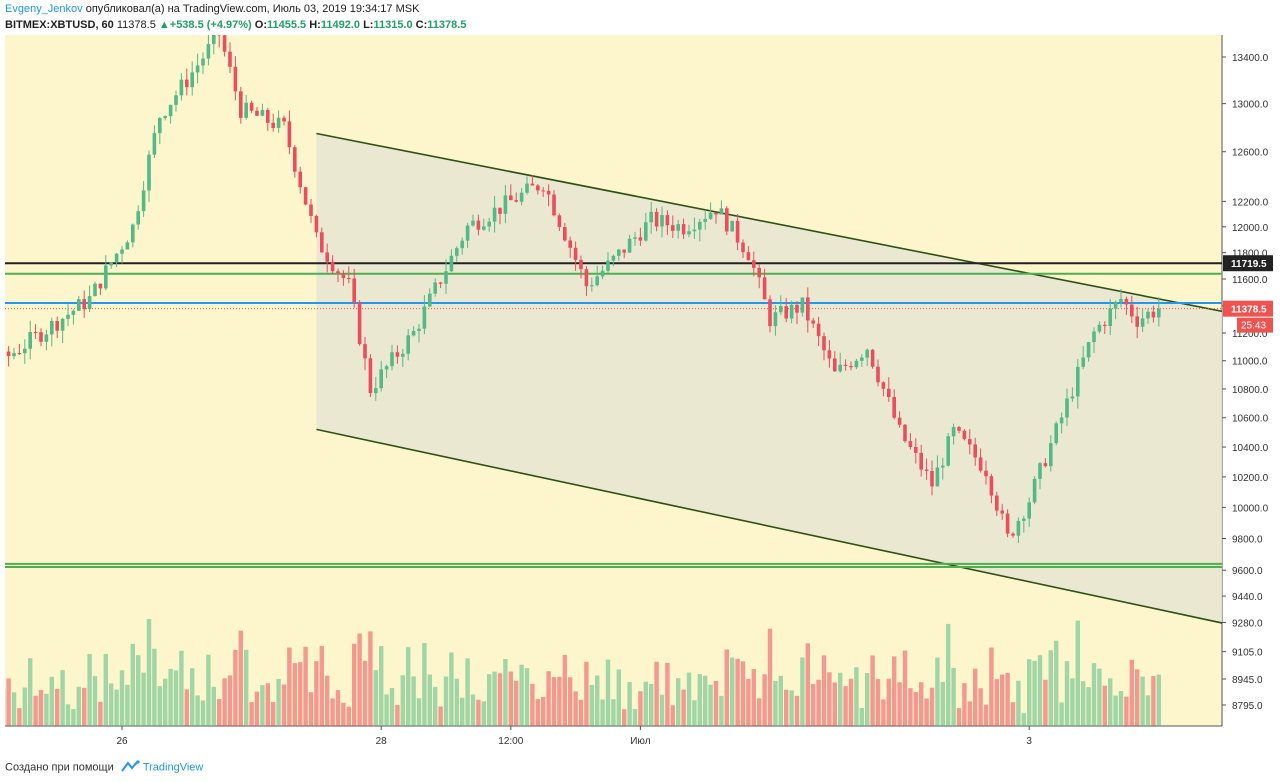  What do you see at coordinates (173, 767) in the screenshot?
I see `tradingview-brand: TradingView` at bounding box center [173, 767].